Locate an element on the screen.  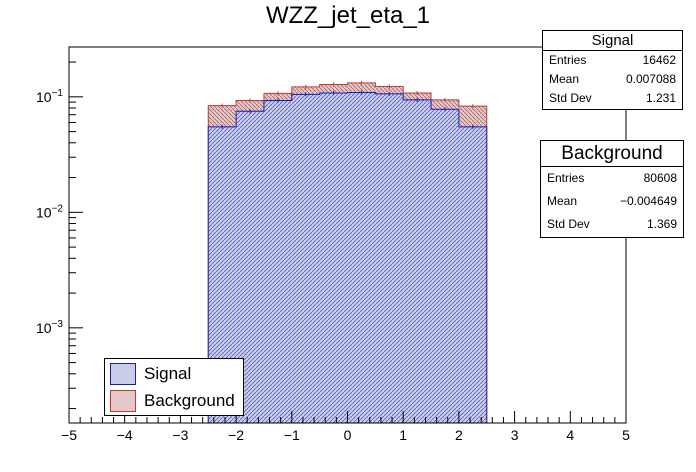
x-tick-label: −4 is located at coordinates (125, 435).